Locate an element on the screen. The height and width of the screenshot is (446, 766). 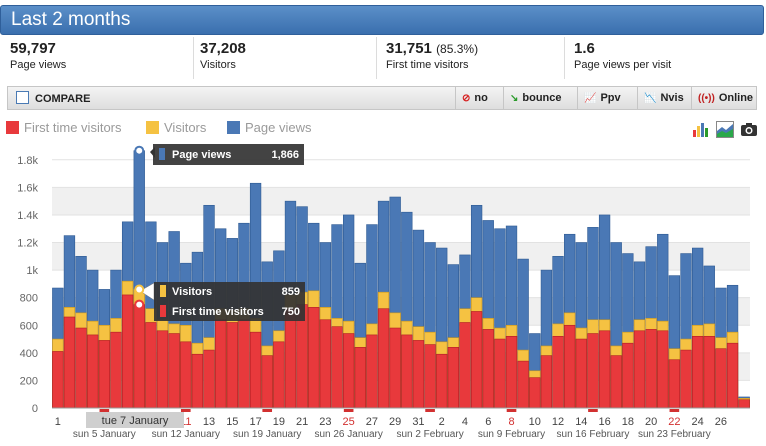
stat-page-views-per-visit: 1.6 Page views per visit is located at coordinates (665, 58).